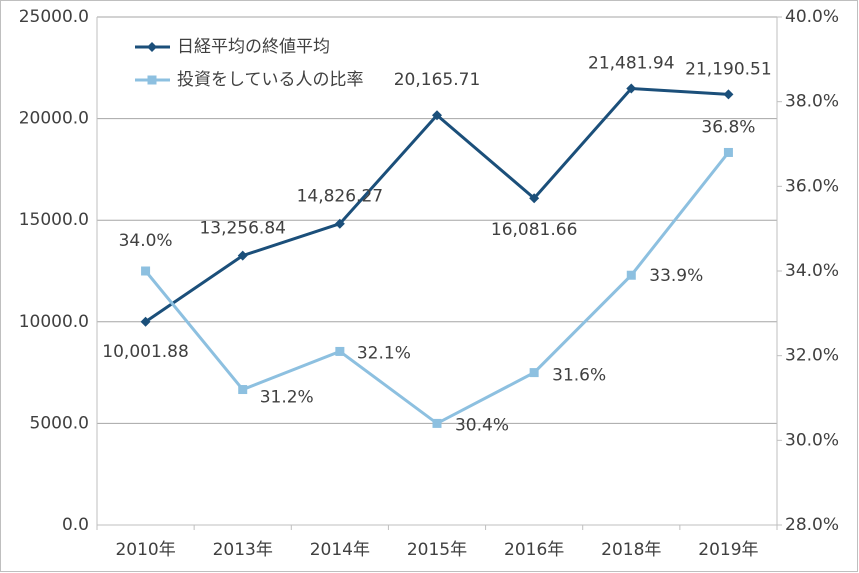  What do you see at coordinates (270, 80) in the screenshot?
I see `legend-label: 投資をしている人の比率` at bounding box center [270, 80].